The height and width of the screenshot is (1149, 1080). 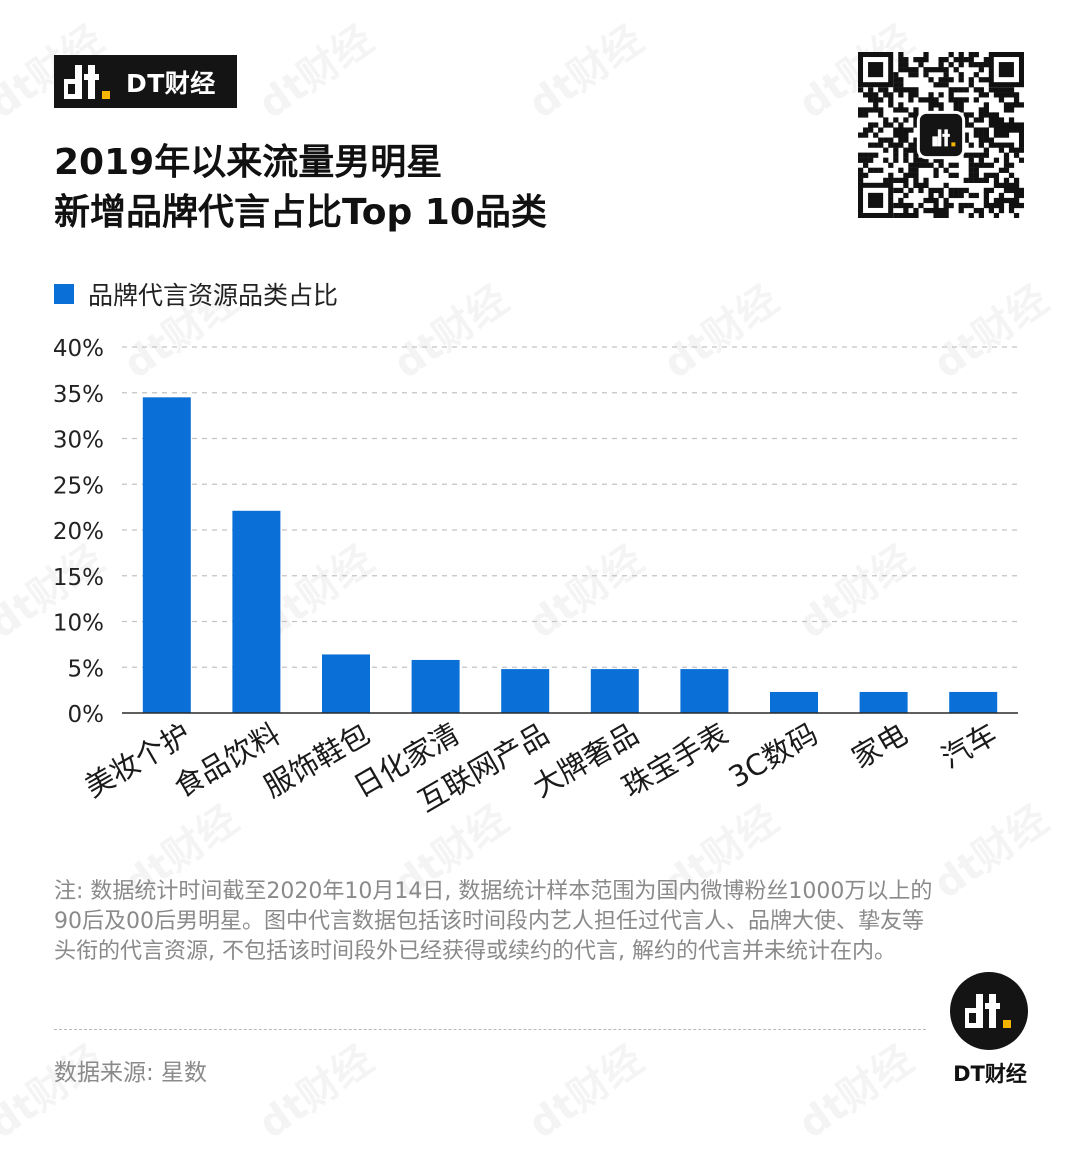 What do you see at coordinates (414, 188) in the screenshot?
I see `chart-title: 2019年以来流量男明星 新增品牌代言占比Top 10品类` at bounding box center [414, 188].